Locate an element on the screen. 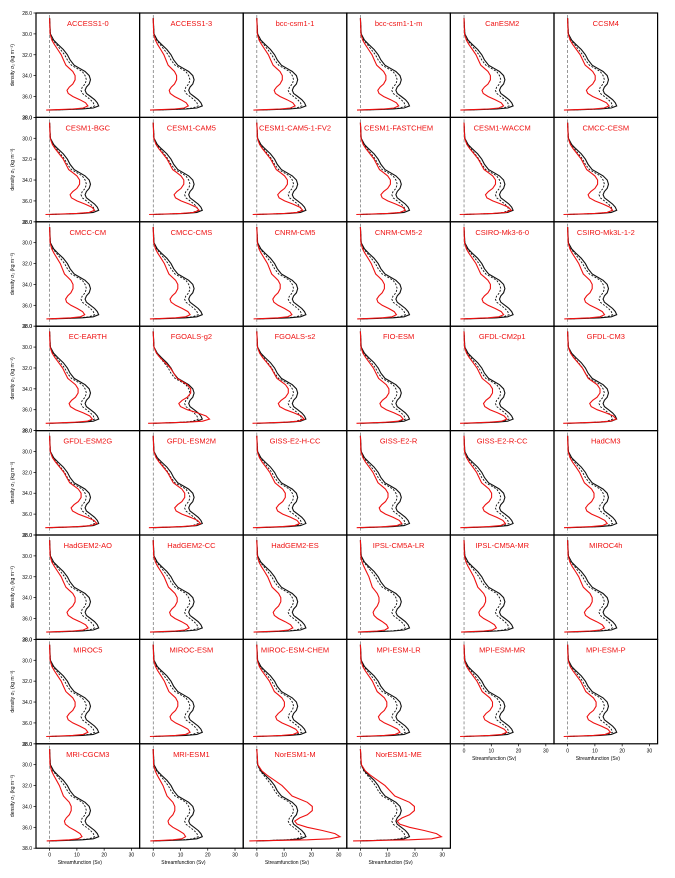 This screenshot has width=675, height=878. panel-title: CESM1-BGC is located at coordinates (88, 127).